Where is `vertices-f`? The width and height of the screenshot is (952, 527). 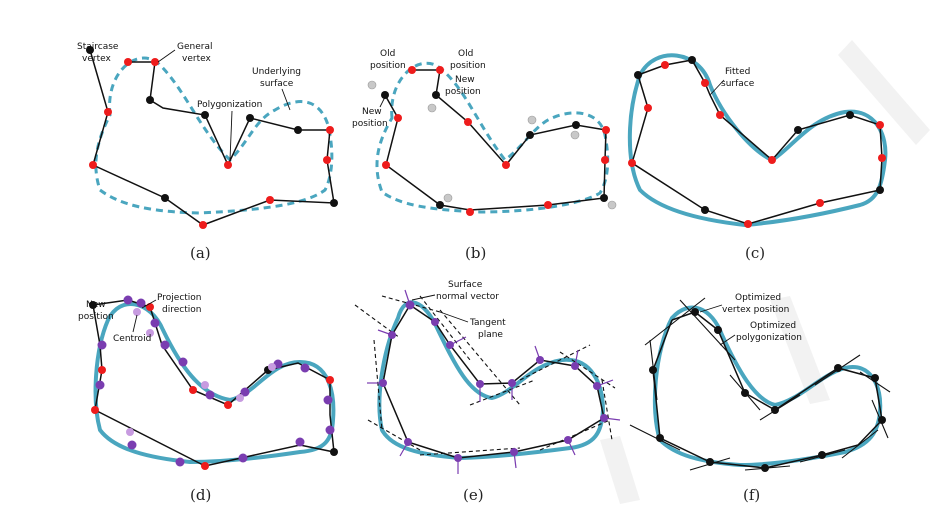 vertices-f is located at coordinates (767, 390).